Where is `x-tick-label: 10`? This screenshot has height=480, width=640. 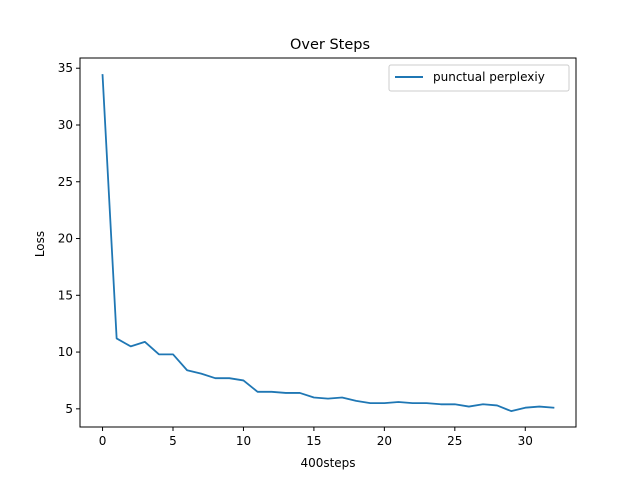 x-tick-label: 10 is located at coordinates (243, 441).